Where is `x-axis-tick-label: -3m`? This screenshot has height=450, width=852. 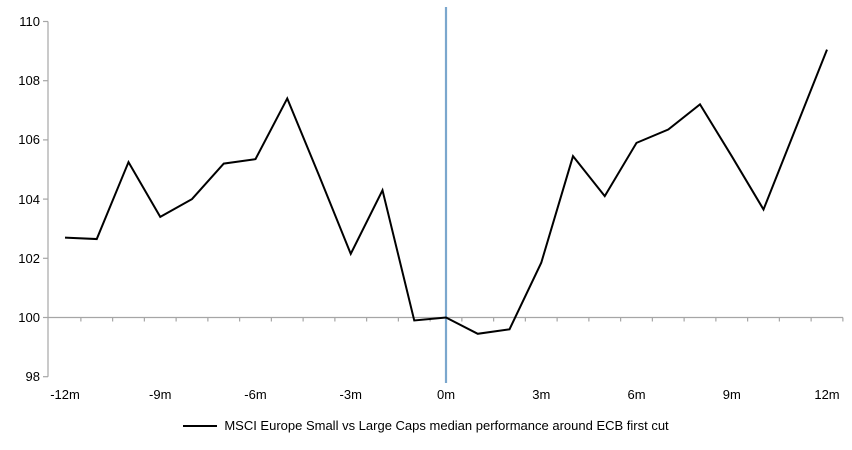
x-axis-tick-label: -3m is located at coordinates (350, 394).